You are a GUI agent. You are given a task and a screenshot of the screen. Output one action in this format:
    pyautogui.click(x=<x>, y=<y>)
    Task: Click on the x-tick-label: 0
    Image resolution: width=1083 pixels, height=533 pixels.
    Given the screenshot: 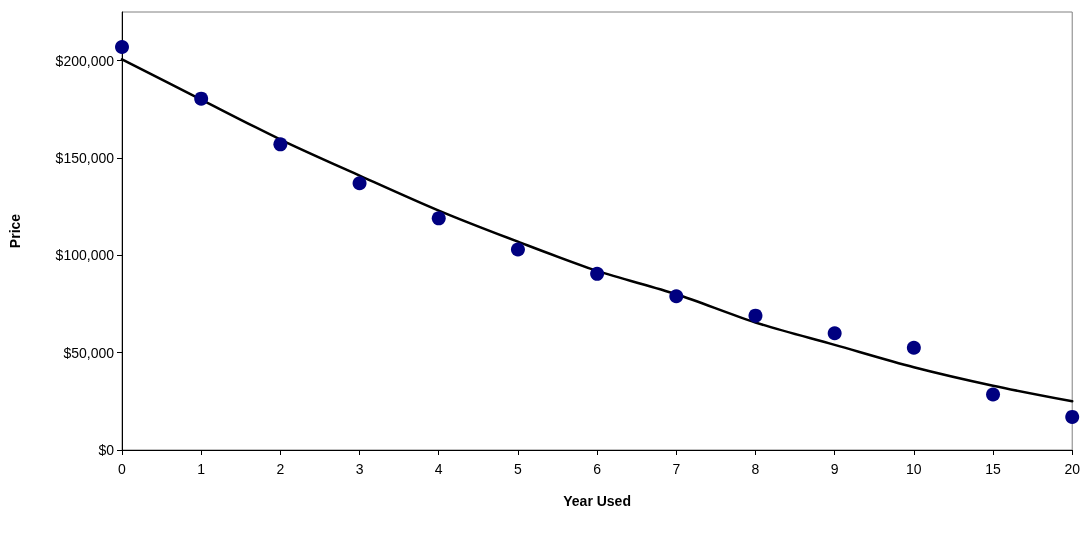 What is the action you would take?
    pyautogui.click(x=122, y=469)
    